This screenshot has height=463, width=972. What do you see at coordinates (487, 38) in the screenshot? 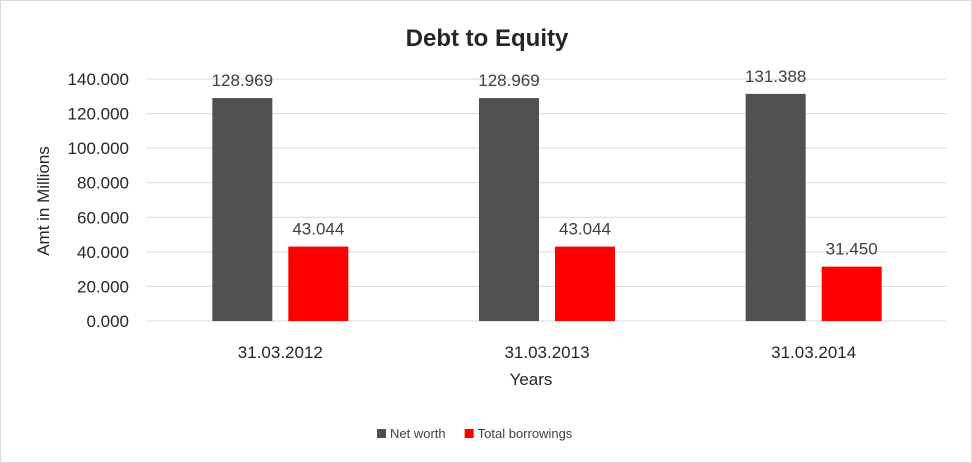
I see `chart-title: Debt to Equity` at bounding box center [487, 38].